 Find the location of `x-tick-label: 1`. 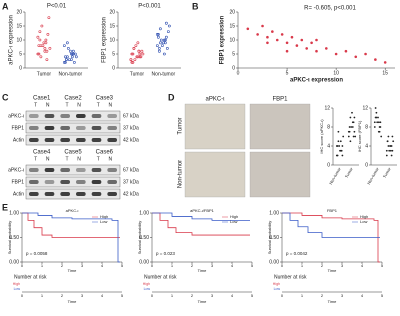

x-tick-label: 1 is located at coordinates (42, 295).